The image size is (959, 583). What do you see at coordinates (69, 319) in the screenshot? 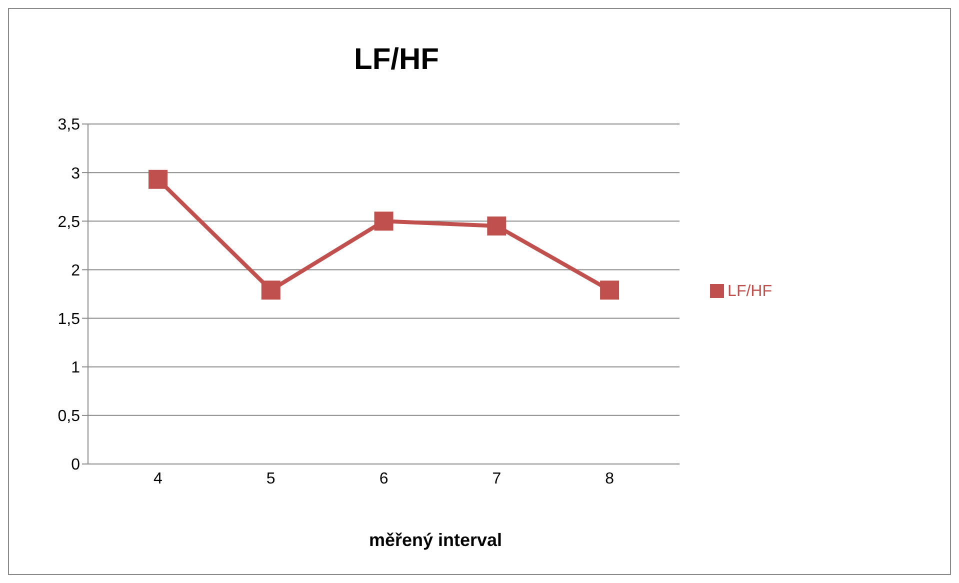
I see `y-tick-label: 1,5` at bounding box center [69, 319].